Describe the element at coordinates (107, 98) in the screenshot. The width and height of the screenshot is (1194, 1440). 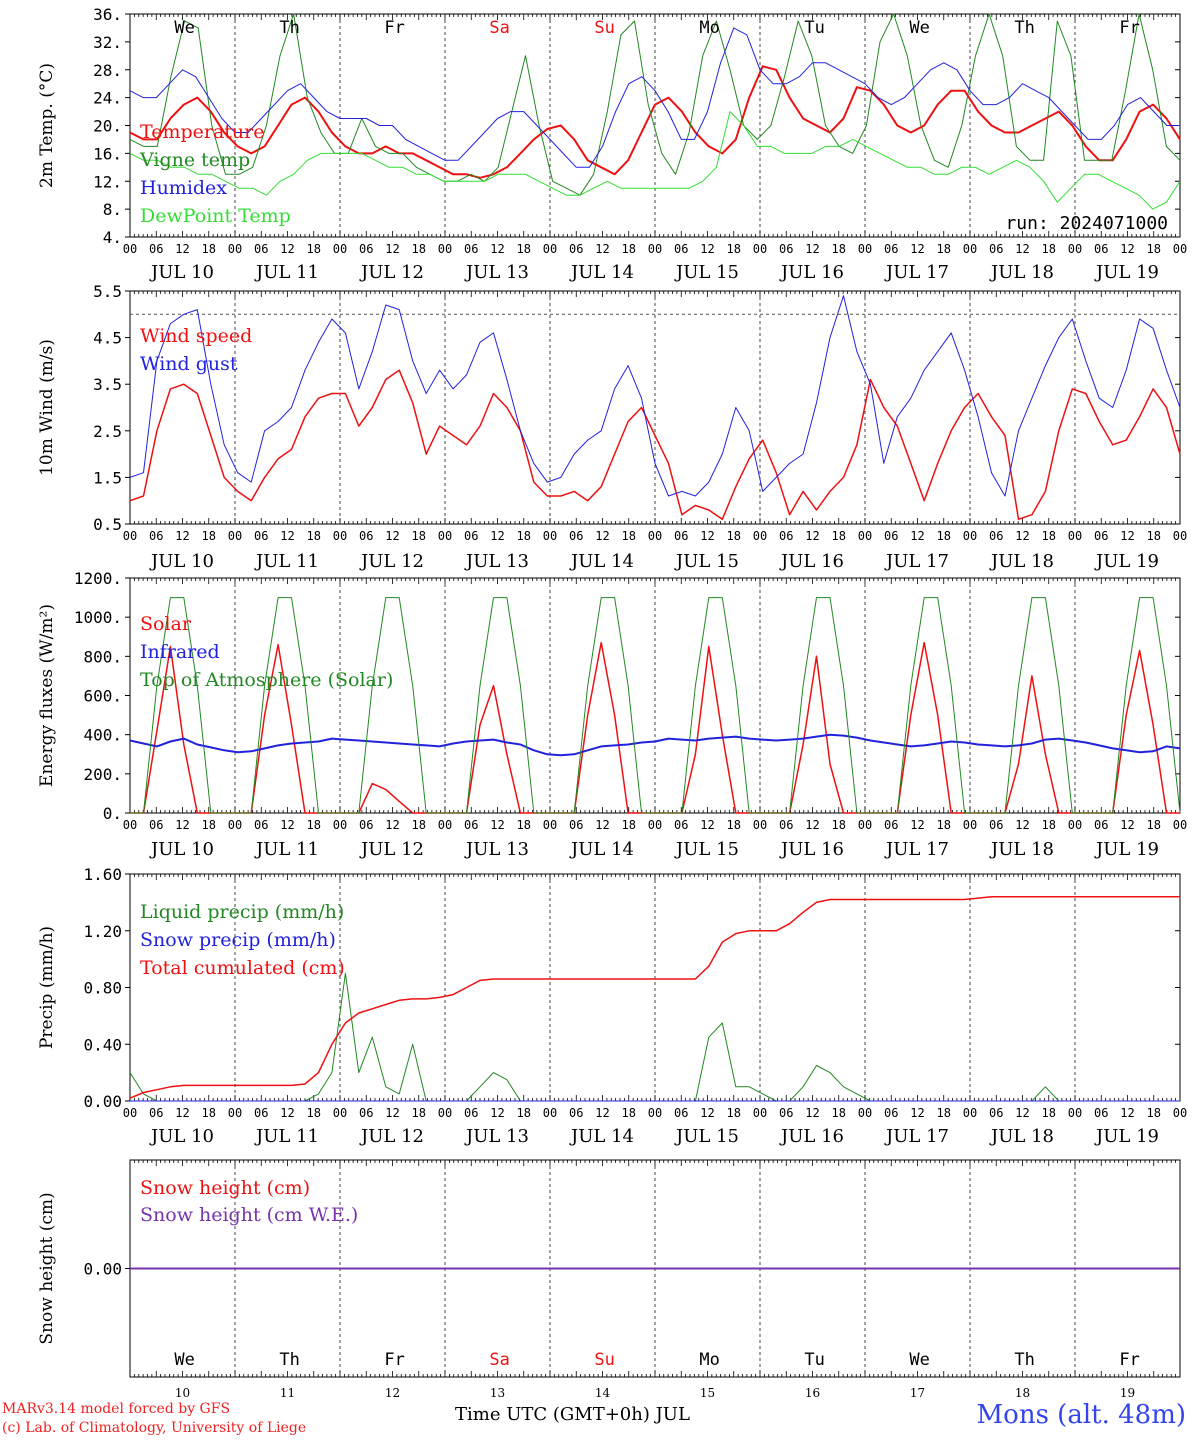
I see `y-tick-label: 24.` at that location.